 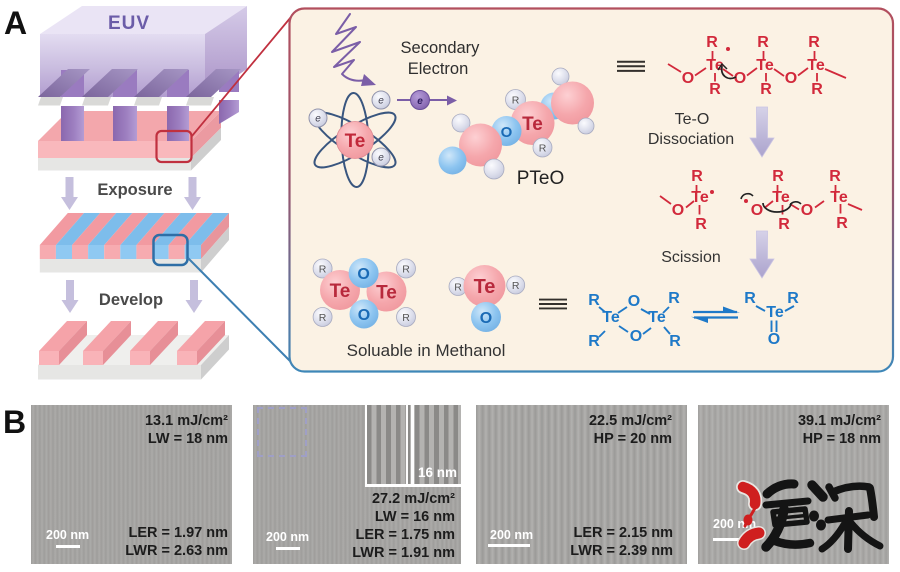 I want to click on svg-text: Secondary, so click(x=441, y=48).